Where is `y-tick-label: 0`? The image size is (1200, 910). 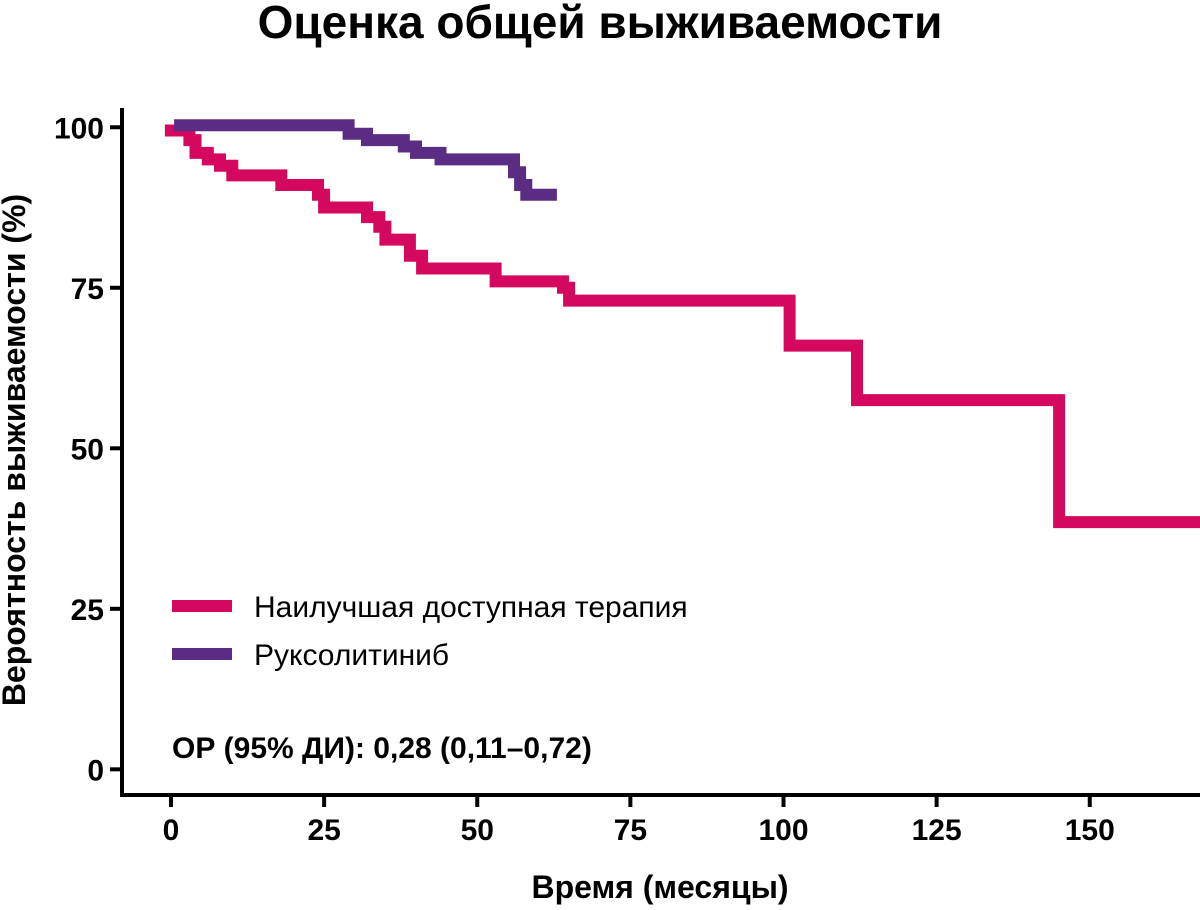 y-tick-label: 0 is located at coordinates (95, 770).